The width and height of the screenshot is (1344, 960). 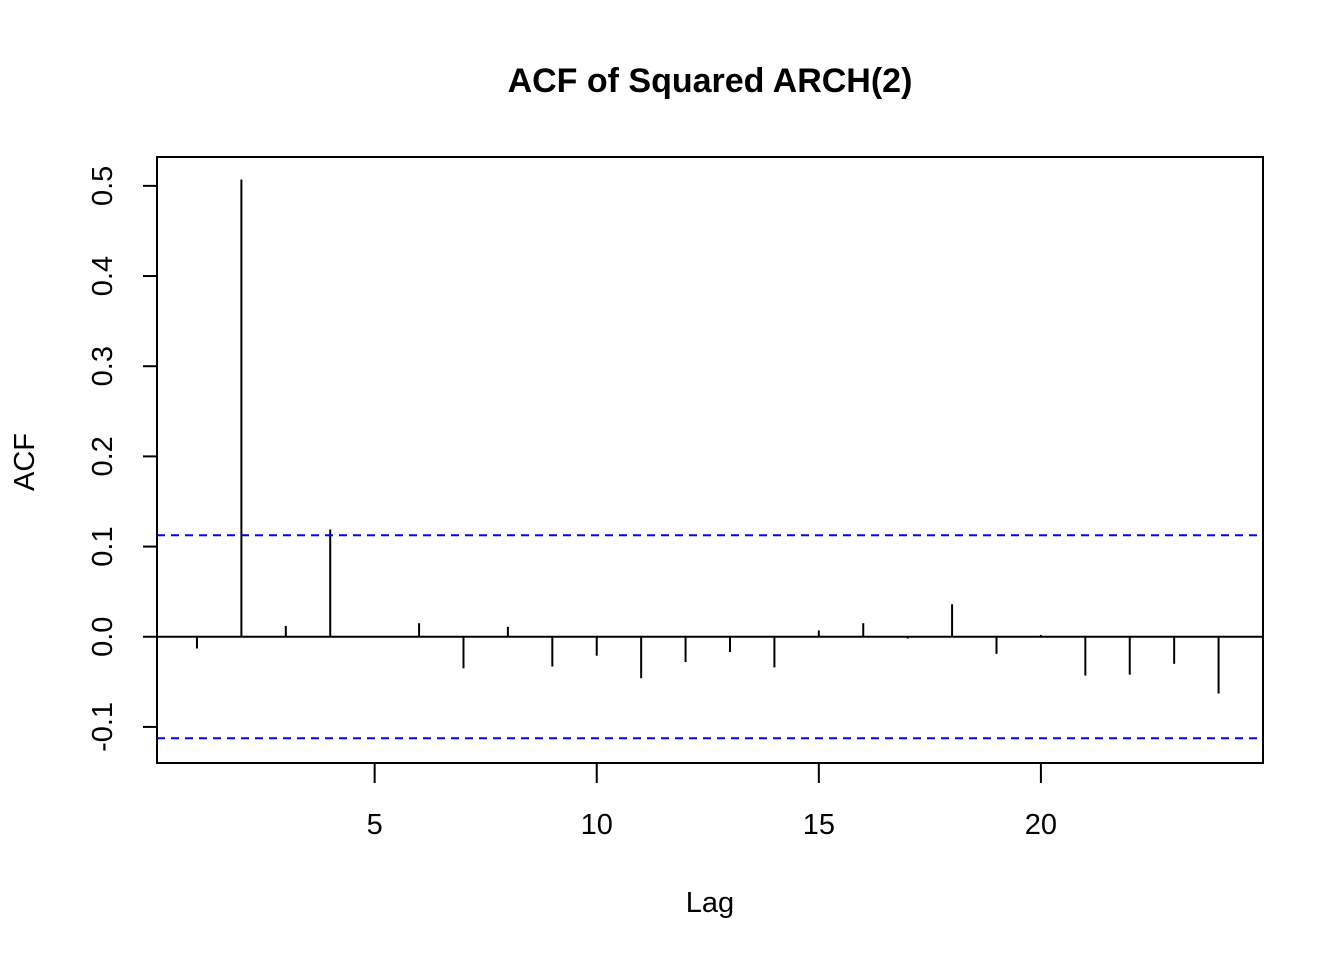 I want to click on x-axis: 5 10 15 20, so click(x=712, y=802).